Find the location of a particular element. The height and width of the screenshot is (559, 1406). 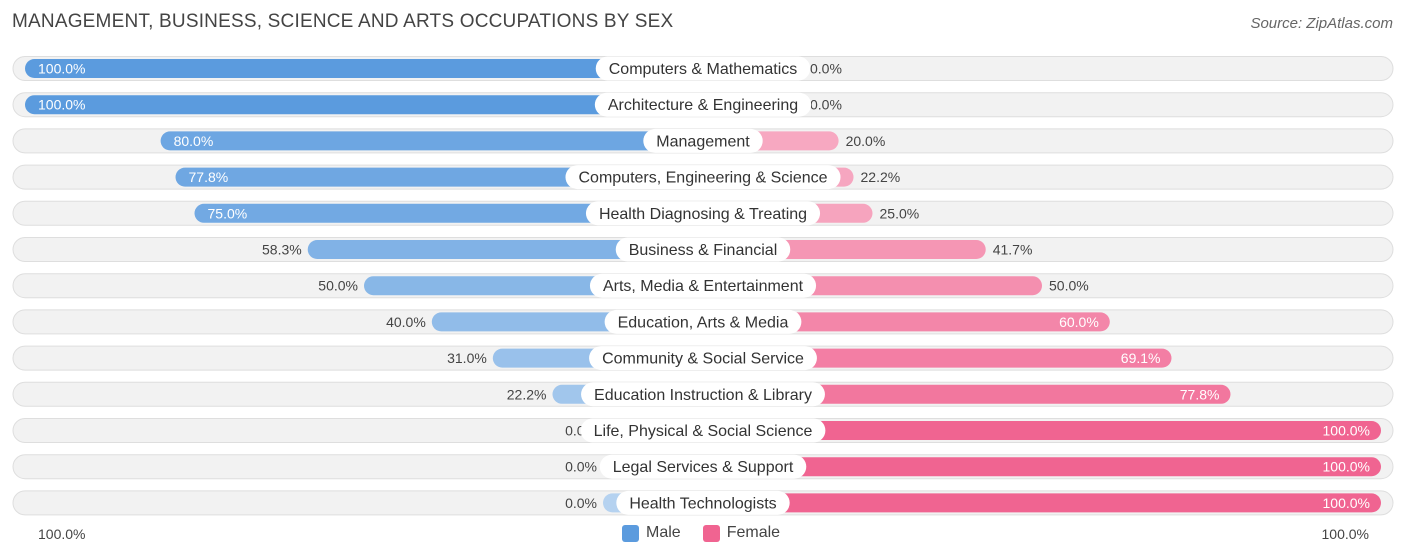

legend-item-female: Female is located at coordinates (741, 533).